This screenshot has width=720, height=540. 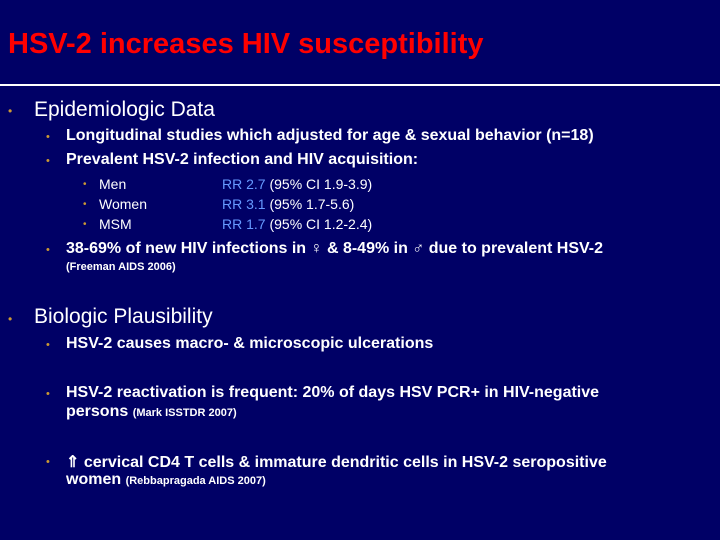 I want to click on rr-value: RR 3.1, so click(x=244, y=204).